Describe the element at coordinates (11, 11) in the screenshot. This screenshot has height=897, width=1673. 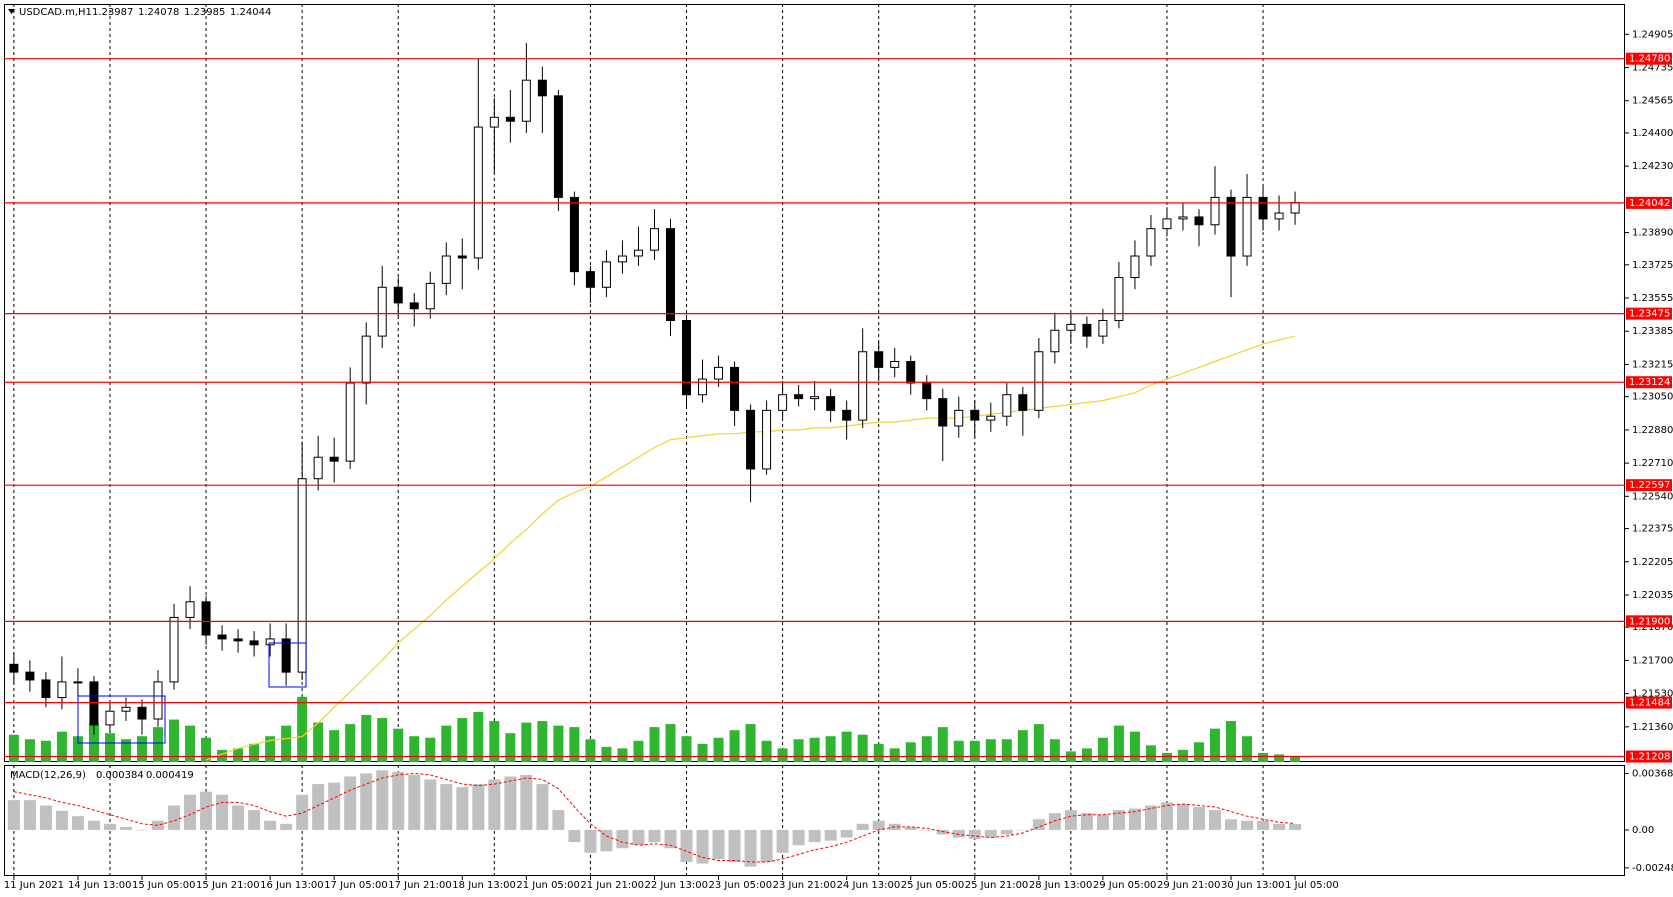
I see `menu-arrow` at that location.